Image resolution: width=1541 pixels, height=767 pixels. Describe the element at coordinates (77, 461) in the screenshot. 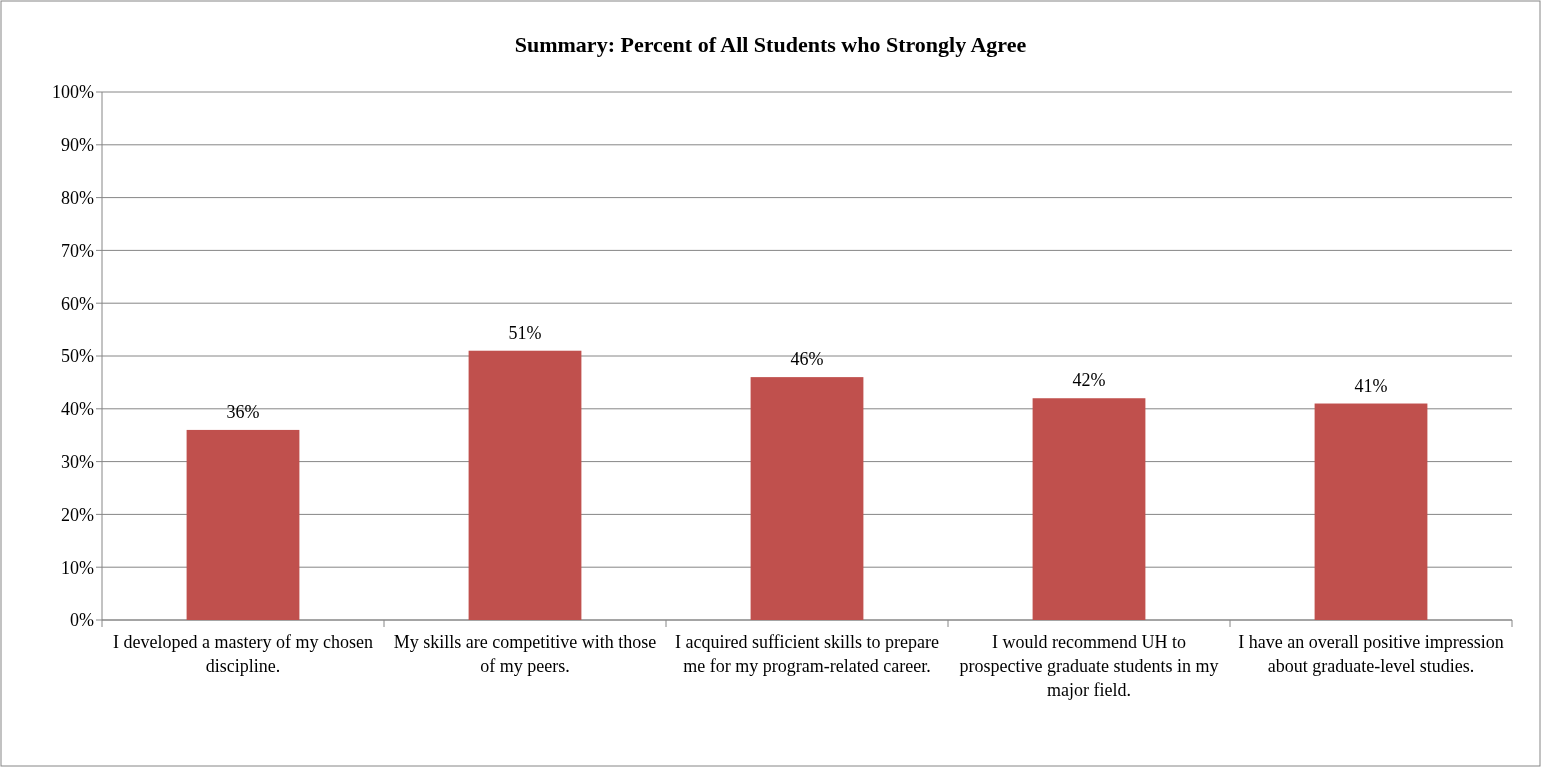

I see `y-tick-label: 30%` at that location.